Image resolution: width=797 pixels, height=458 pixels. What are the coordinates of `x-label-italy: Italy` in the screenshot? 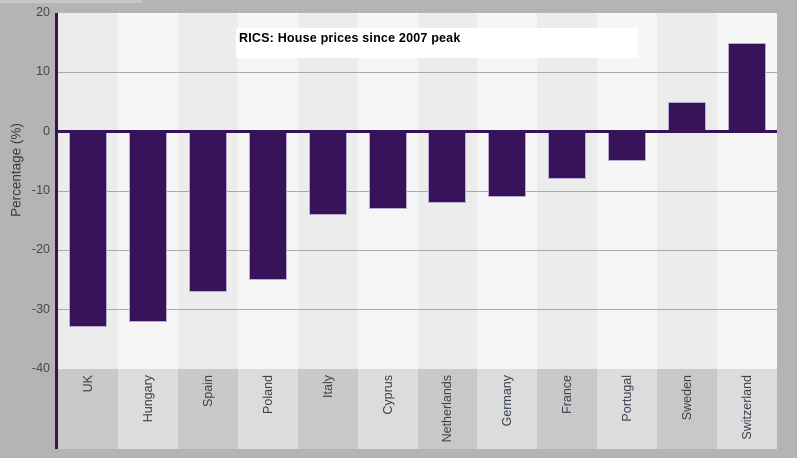 It's located at (327, 386).